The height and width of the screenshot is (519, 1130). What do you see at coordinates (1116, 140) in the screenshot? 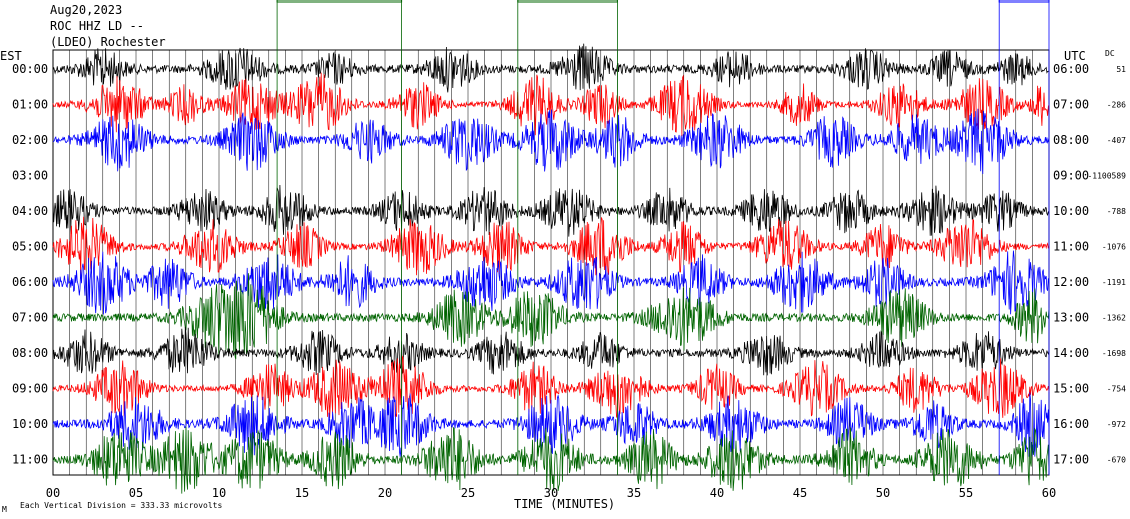
I see `dc-value: -407` at bounding box center [1116, 140].